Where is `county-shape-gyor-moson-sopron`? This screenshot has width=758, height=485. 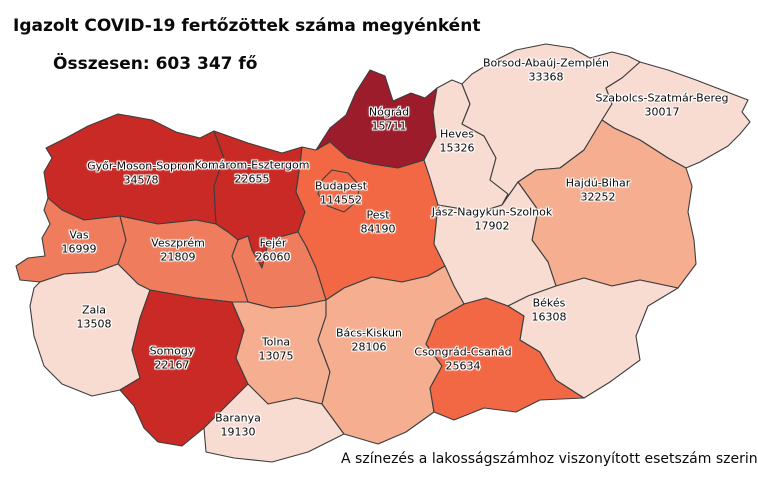
county-shape-gyor-moson-sopron is located at coordinates (134, 169).